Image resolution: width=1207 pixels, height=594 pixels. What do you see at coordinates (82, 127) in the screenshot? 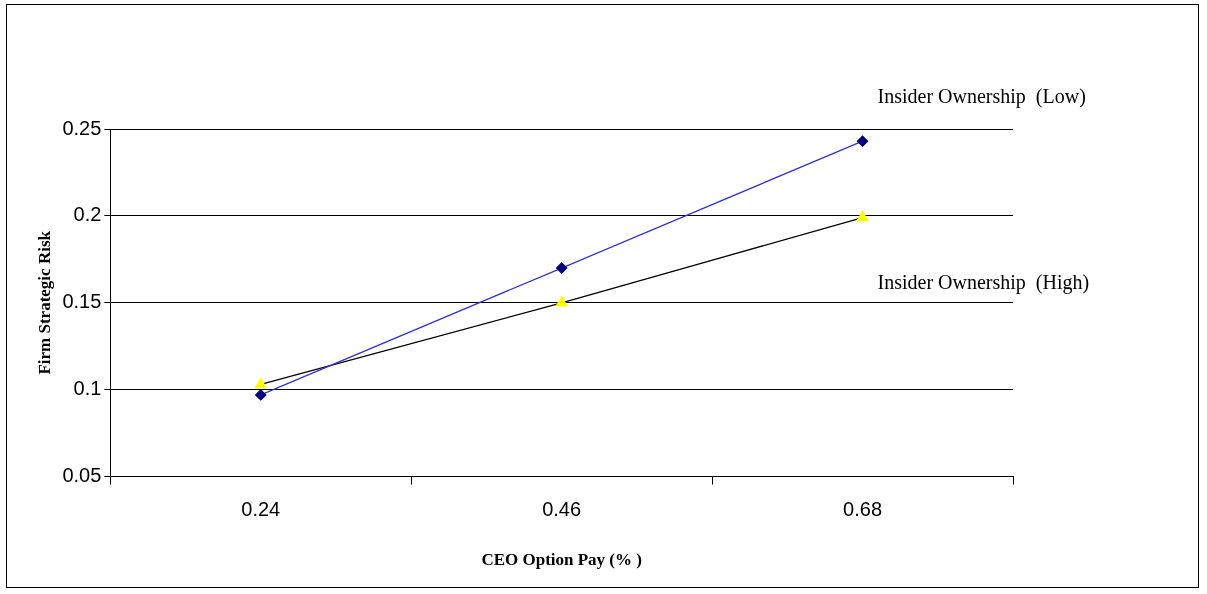
I see `y-tick-label: 0.25` at bounding box center [82, 127].